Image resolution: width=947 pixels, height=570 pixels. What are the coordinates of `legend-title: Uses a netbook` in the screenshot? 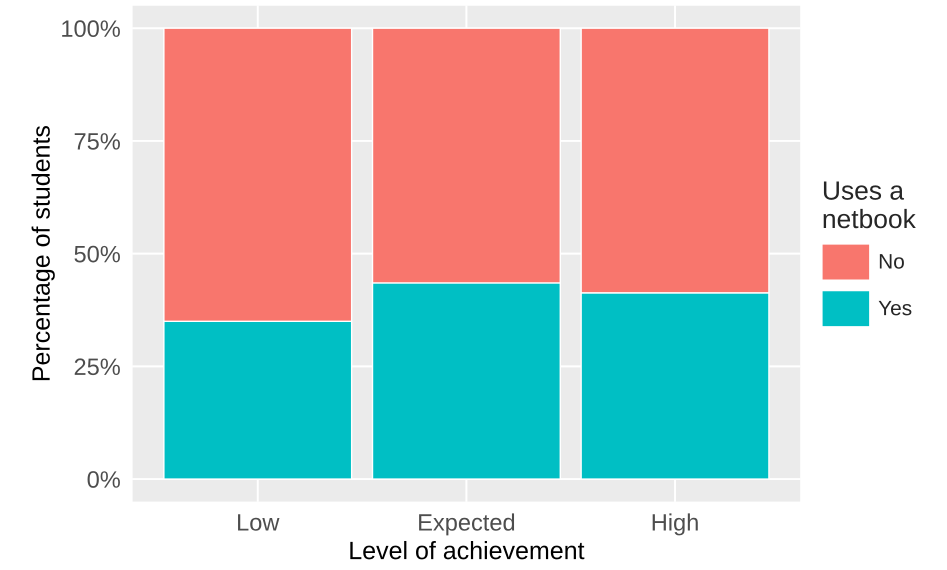 It's located at (870, 204).